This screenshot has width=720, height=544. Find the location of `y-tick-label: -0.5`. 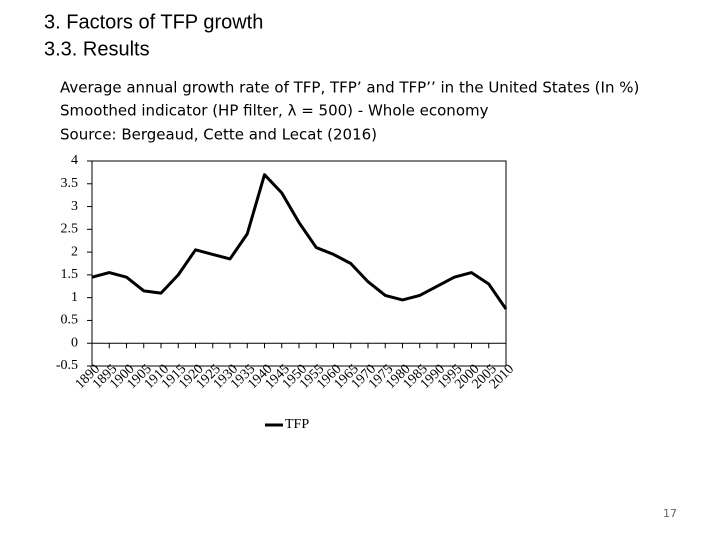

y-tick-label: -0.5 is located at coordinates (67, 365).